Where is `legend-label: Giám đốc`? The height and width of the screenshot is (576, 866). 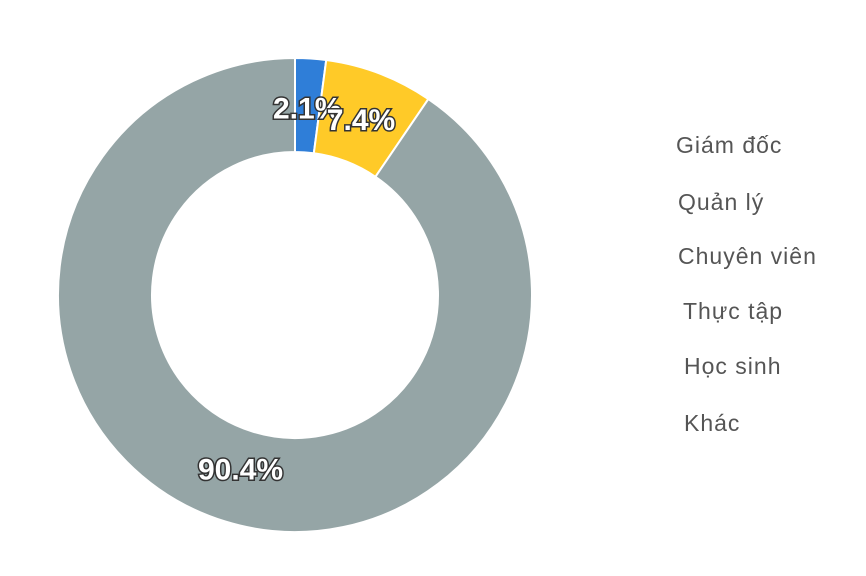
legend-label: Giám đốc is located at coordinates (729, 145).